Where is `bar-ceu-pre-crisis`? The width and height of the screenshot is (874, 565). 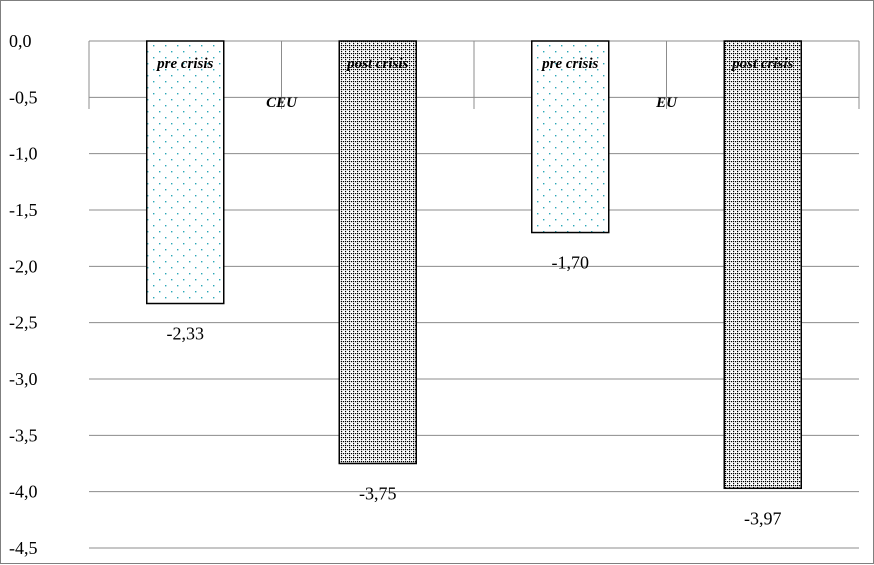 bar-ceu-pre-crisis is located at coordinates (185, 172).